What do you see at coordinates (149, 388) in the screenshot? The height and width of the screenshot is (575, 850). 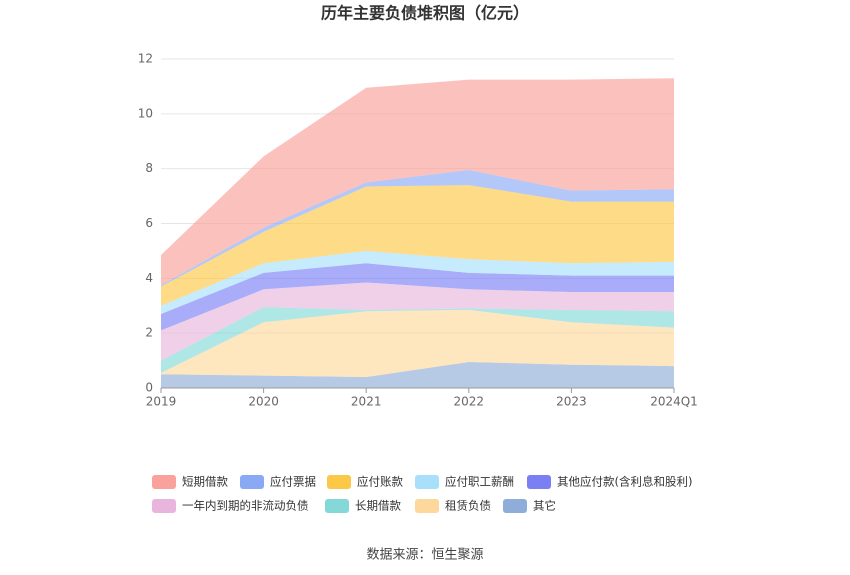 I see `y-tick-label: 0` at bounding box center [149, 388].